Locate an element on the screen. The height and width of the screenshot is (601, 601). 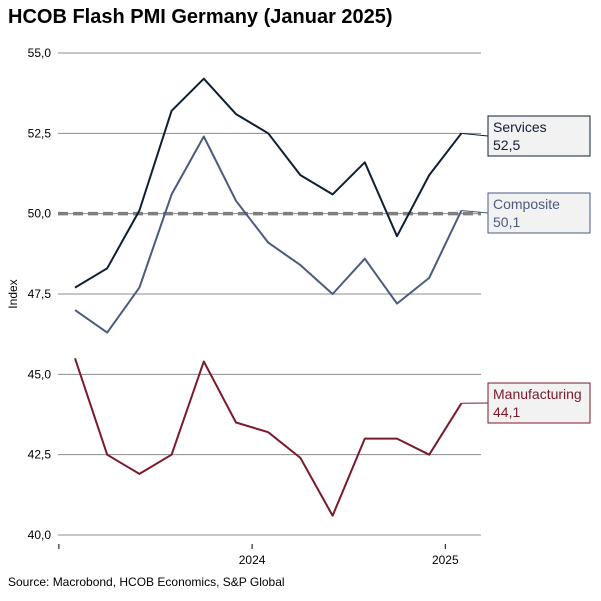
services-label-name: Services is located at coordinates (520, 127).